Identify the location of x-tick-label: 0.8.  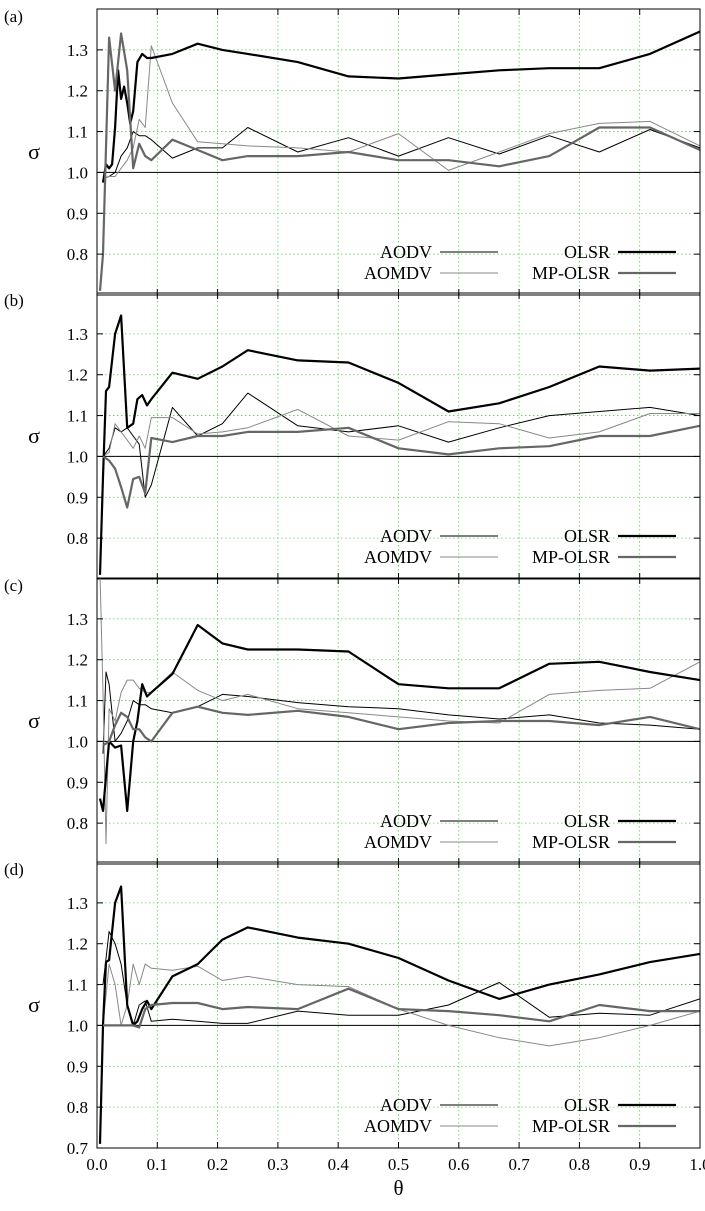
(579, 1164).